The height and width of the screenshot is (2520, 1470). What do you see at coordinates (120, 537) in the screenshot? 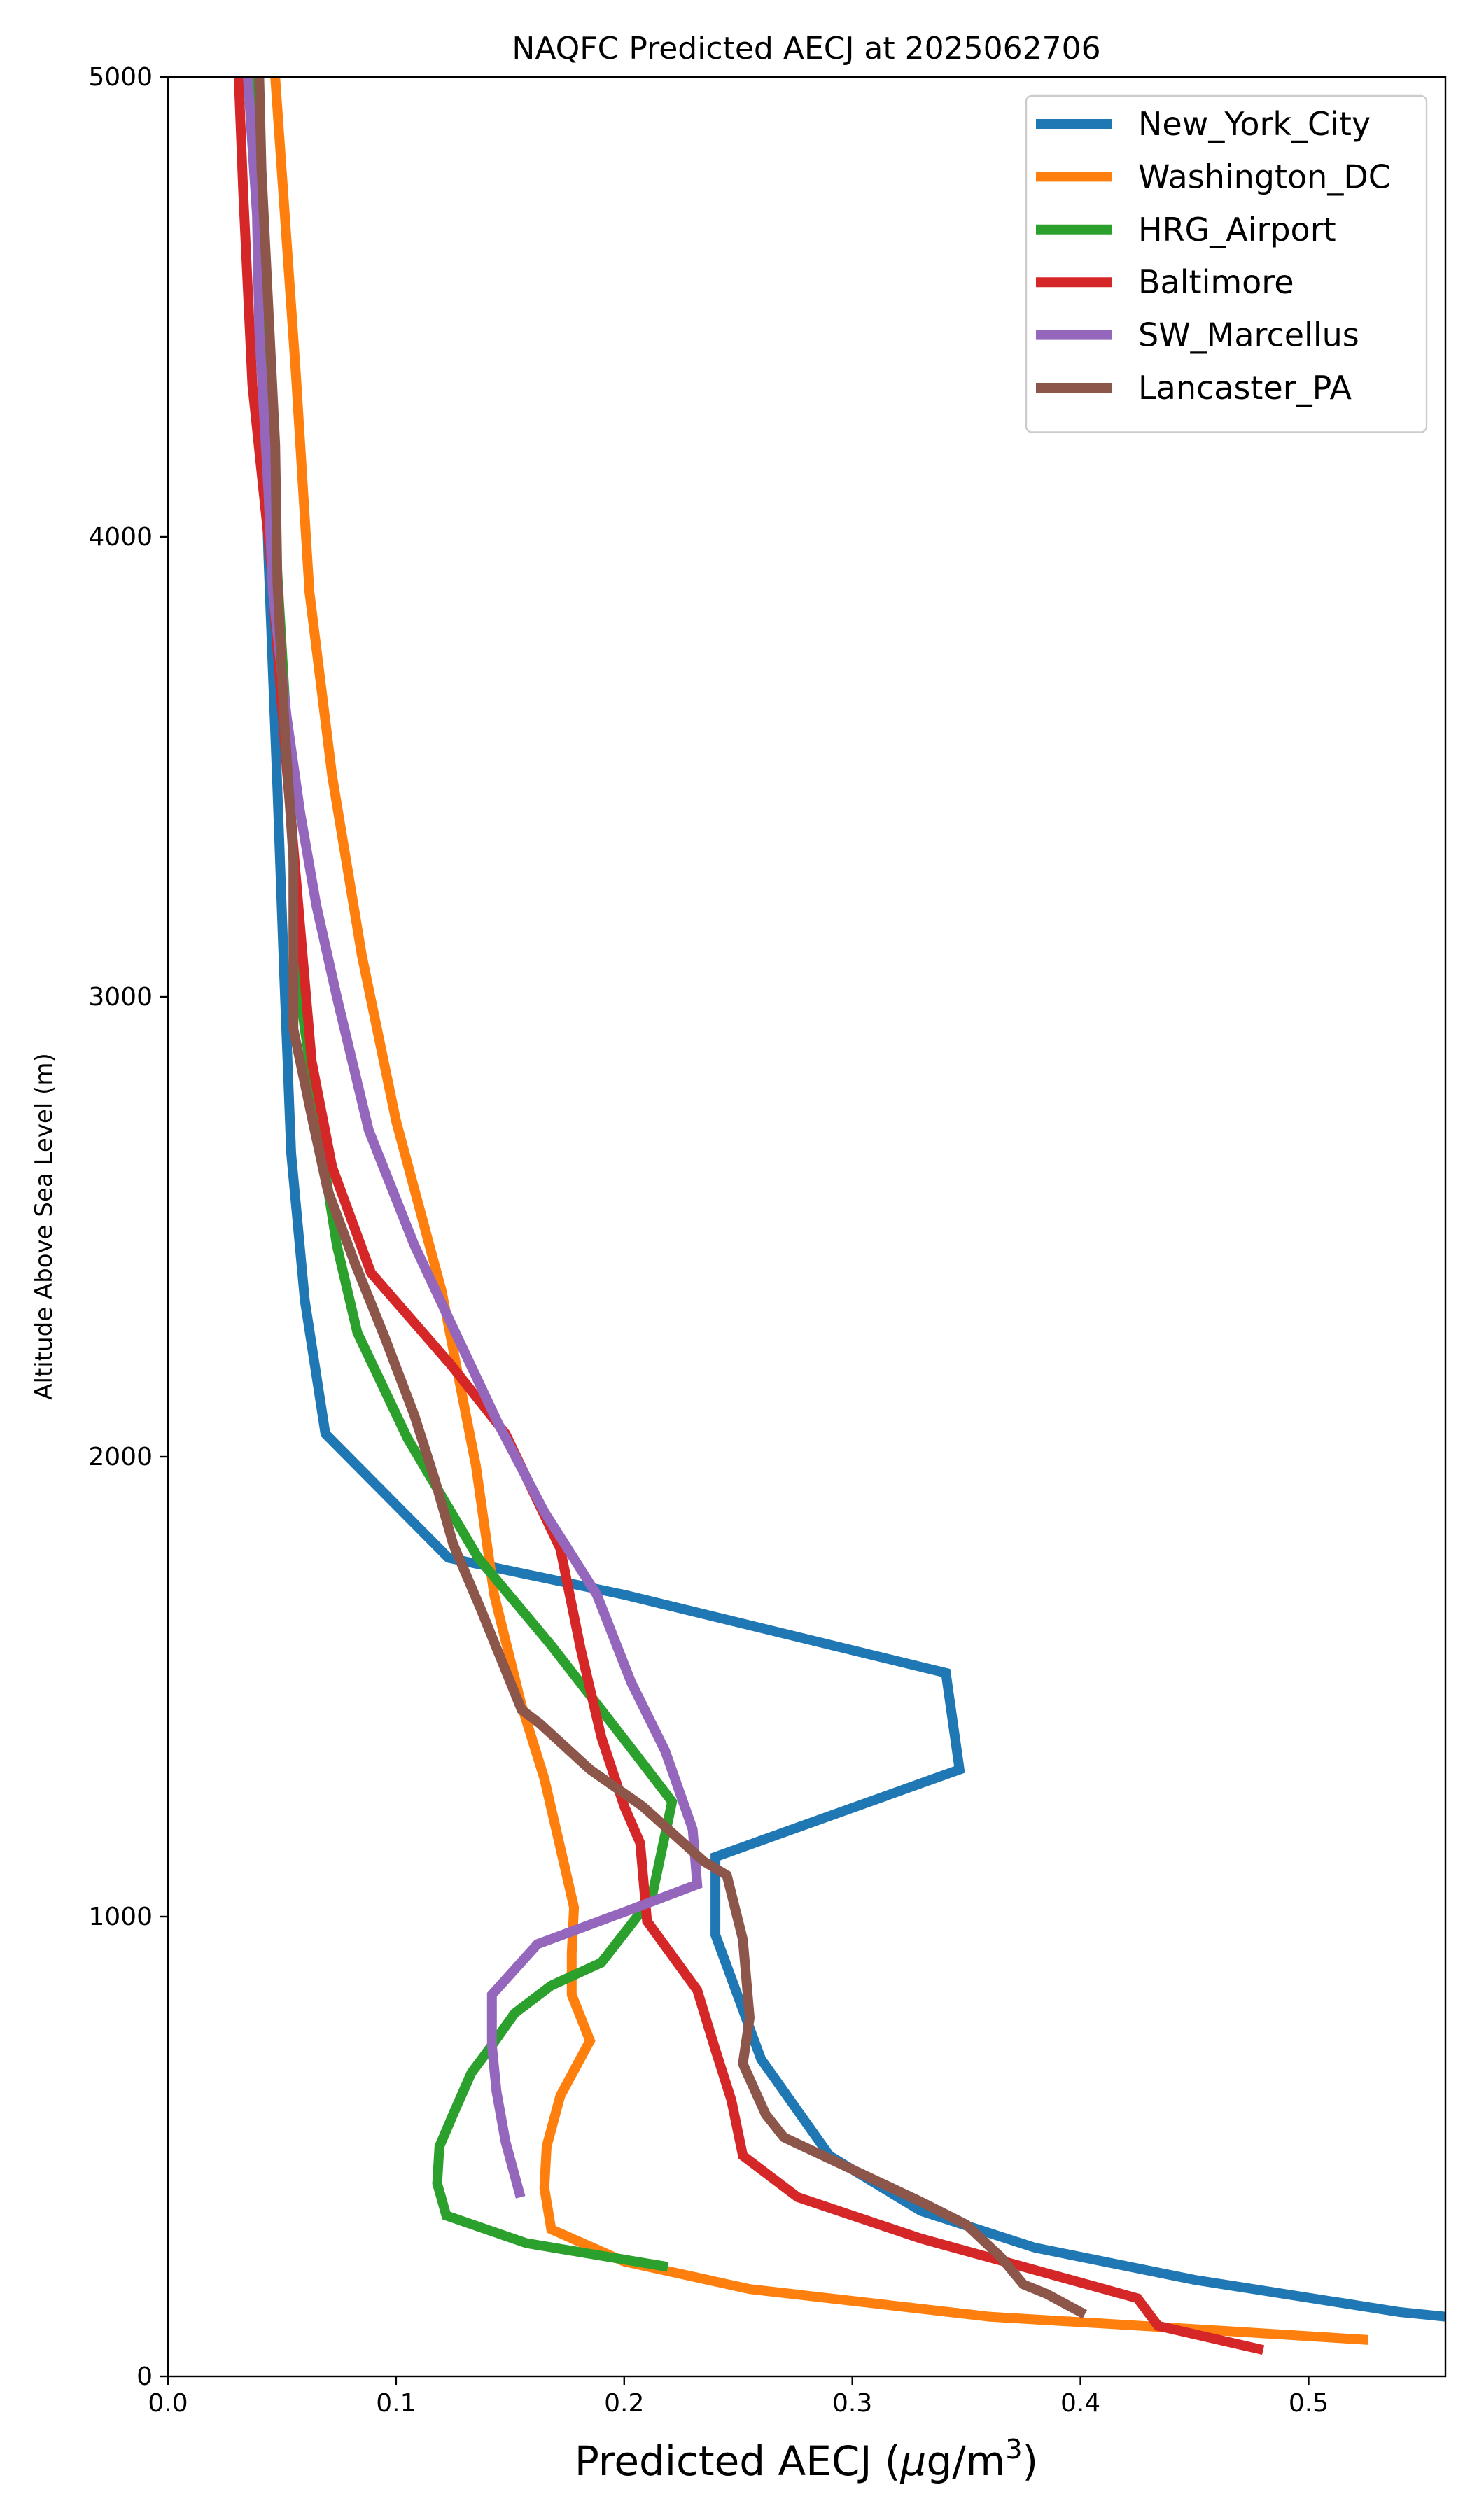
I see `y-tick-label: 4000` at bounding box center [120, 537].